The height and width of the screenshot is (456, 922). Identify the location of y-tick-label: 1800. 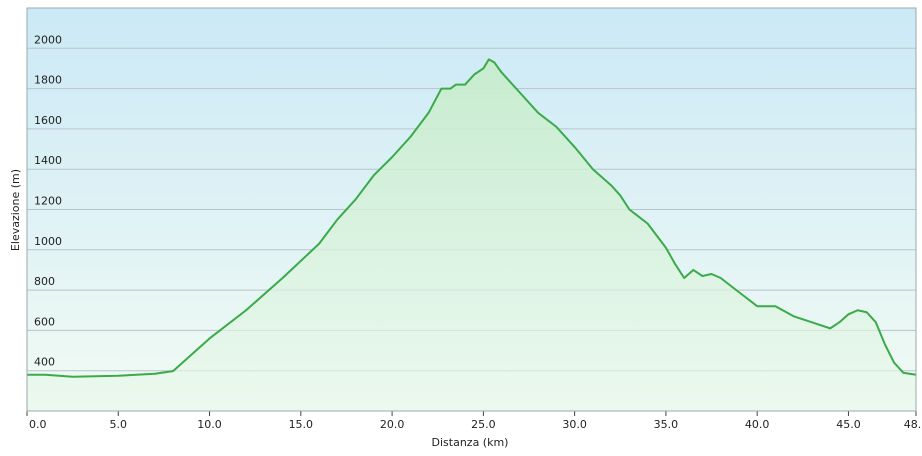
(48, 80).